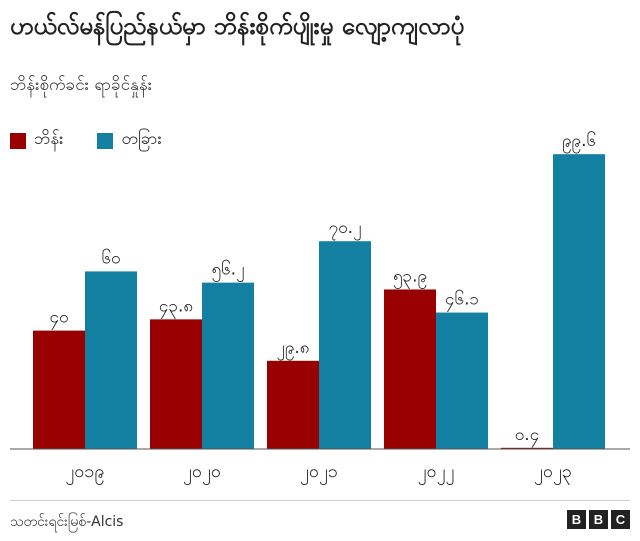  Describe the element at coordinates (620, 519) in the screenshot. I see `bbc-logo-letter: C` at that location.